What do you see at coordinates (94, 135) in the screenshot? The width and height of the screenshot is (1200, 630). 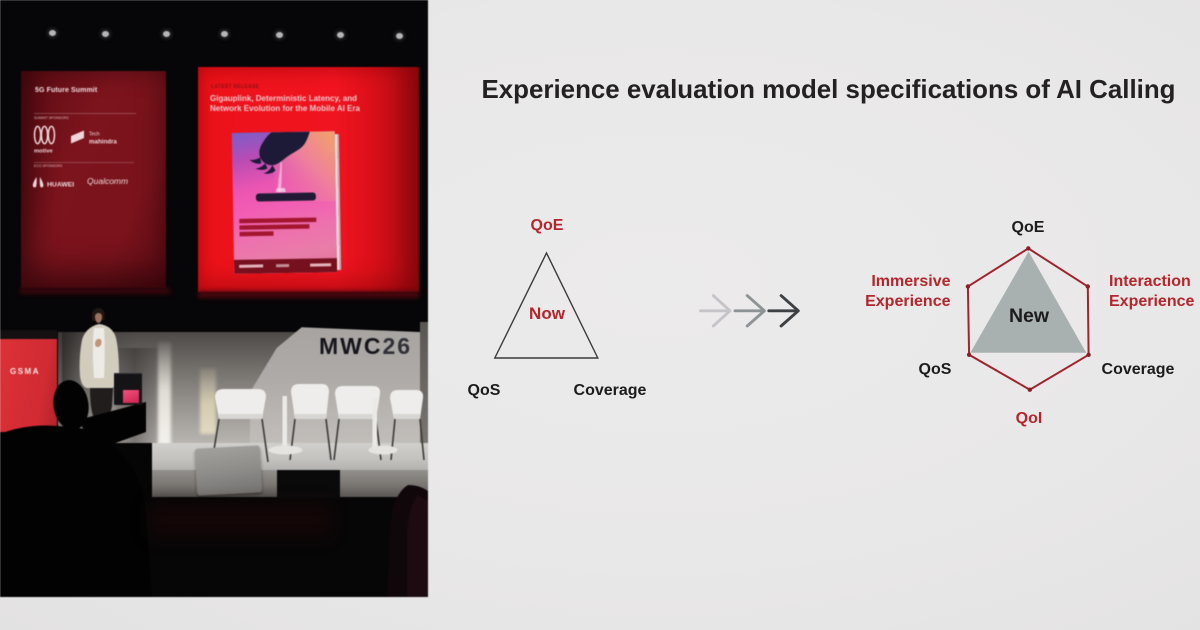 I see `svg-text: Tech` at bounding box center [94, 135].